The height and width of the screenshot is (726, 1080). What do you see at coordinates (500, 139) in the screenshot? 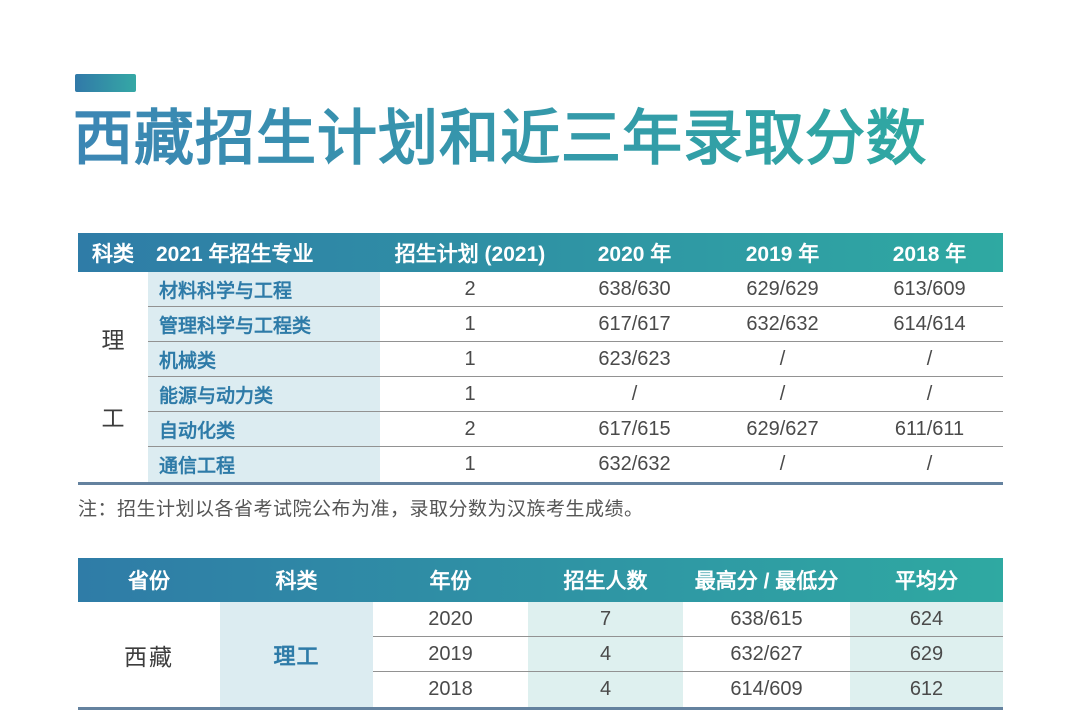
I see `page-title: 西藏招生计划和近三年录取分数` at bounding box center [500, 139].